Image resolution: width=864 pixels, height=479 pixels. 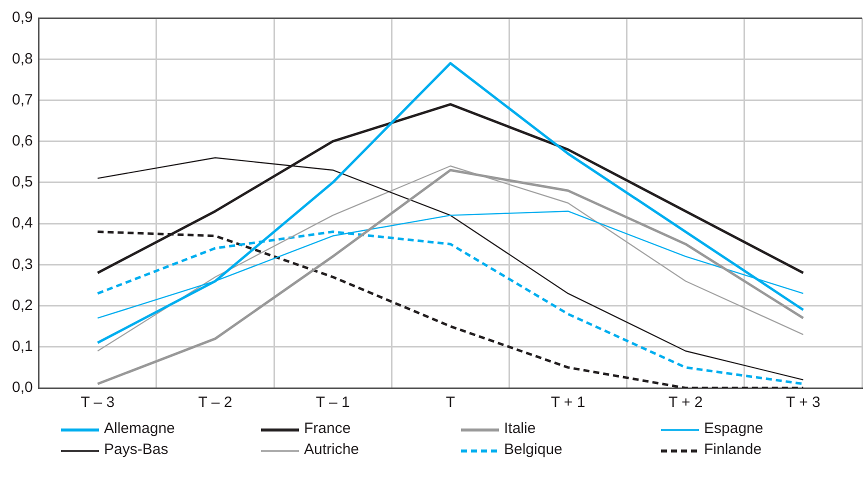 I want to click on x-tick-label: T, so click(x=451, y=403).